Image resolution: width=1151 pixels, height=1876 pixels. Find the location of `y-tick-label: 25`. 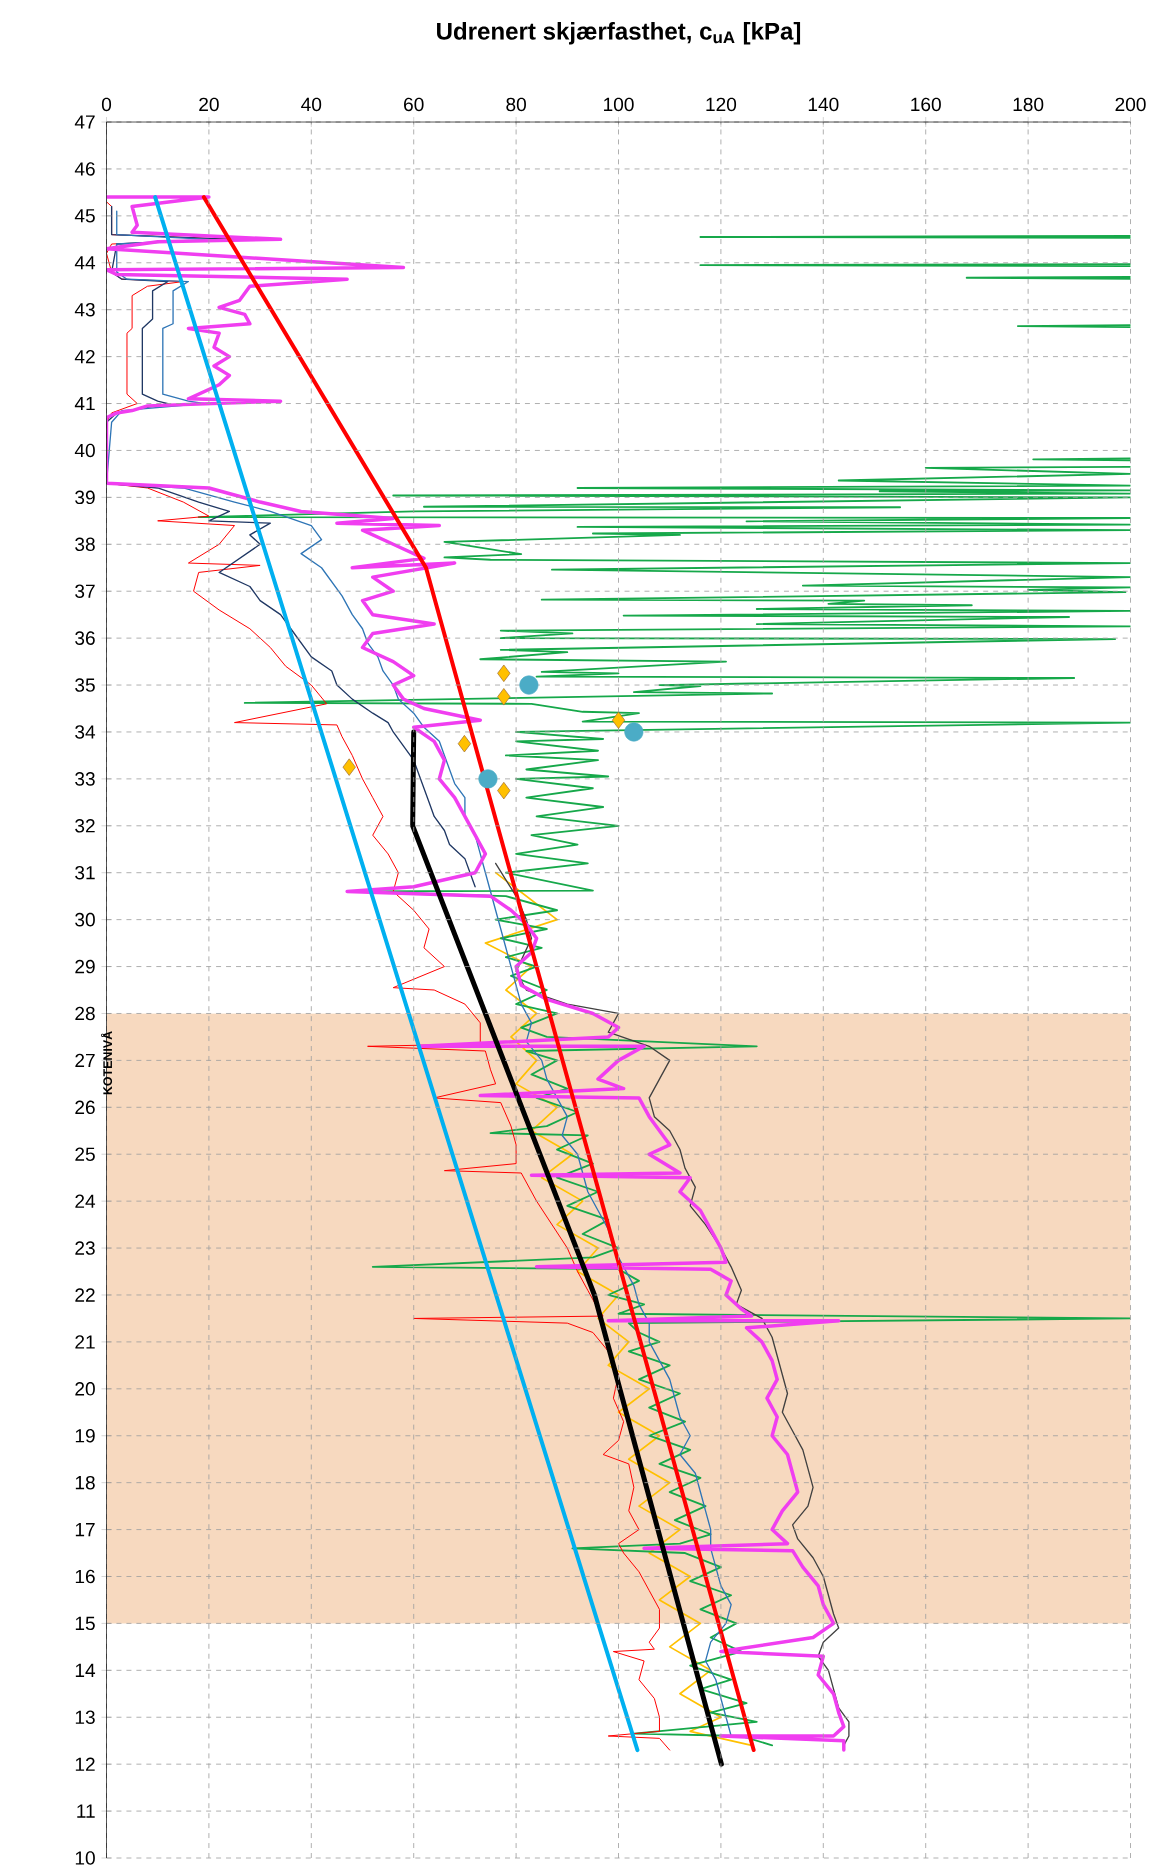

y-tick-label: 25 is located at coordinates (85, 1154).